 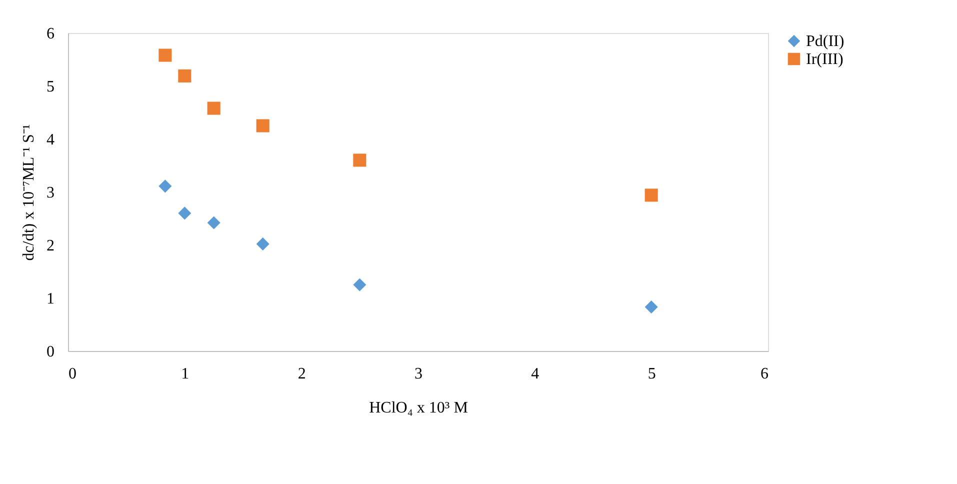 What do you see at coordinates (50, 140) in the screenshot?
I see `y-tick-label: 4` at bounding box center [50, 140].